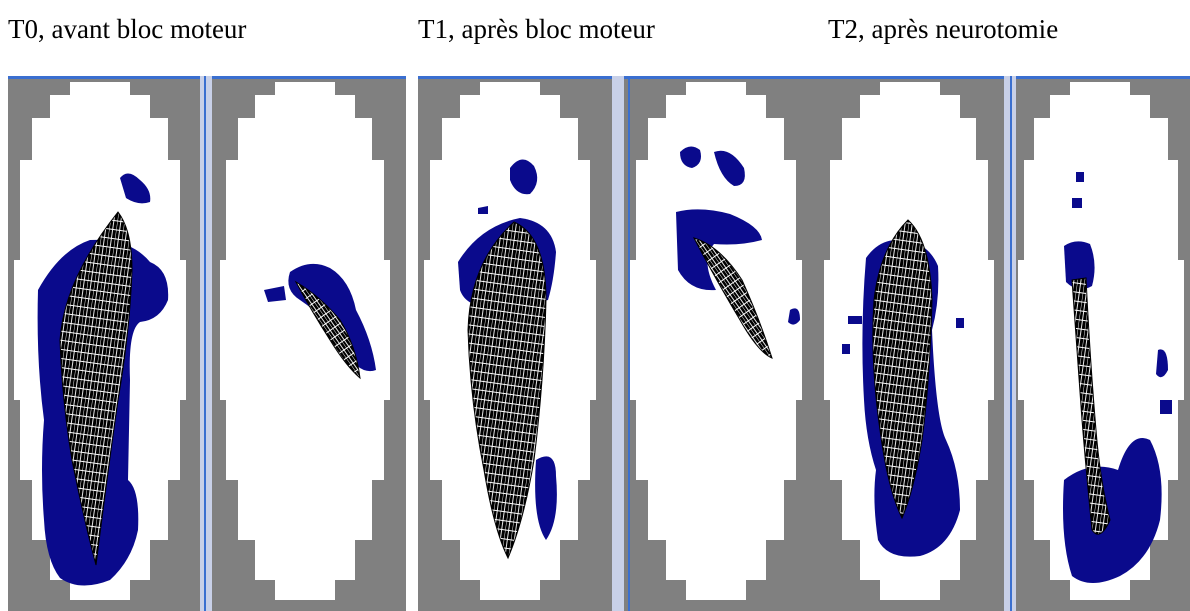  I want to click on caption-t0: T0, avant bloc moteur, so click(127, 29).